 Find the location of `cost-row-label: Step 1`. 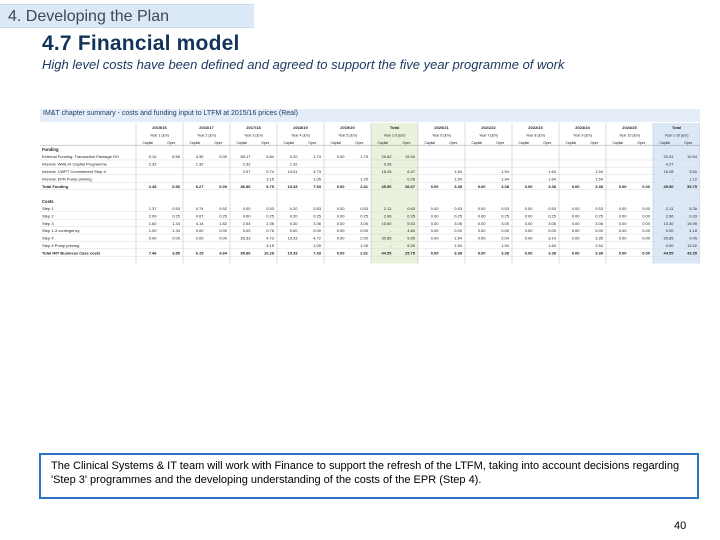

cost-row-label: Step 1 is located at coordinates (48, 208).